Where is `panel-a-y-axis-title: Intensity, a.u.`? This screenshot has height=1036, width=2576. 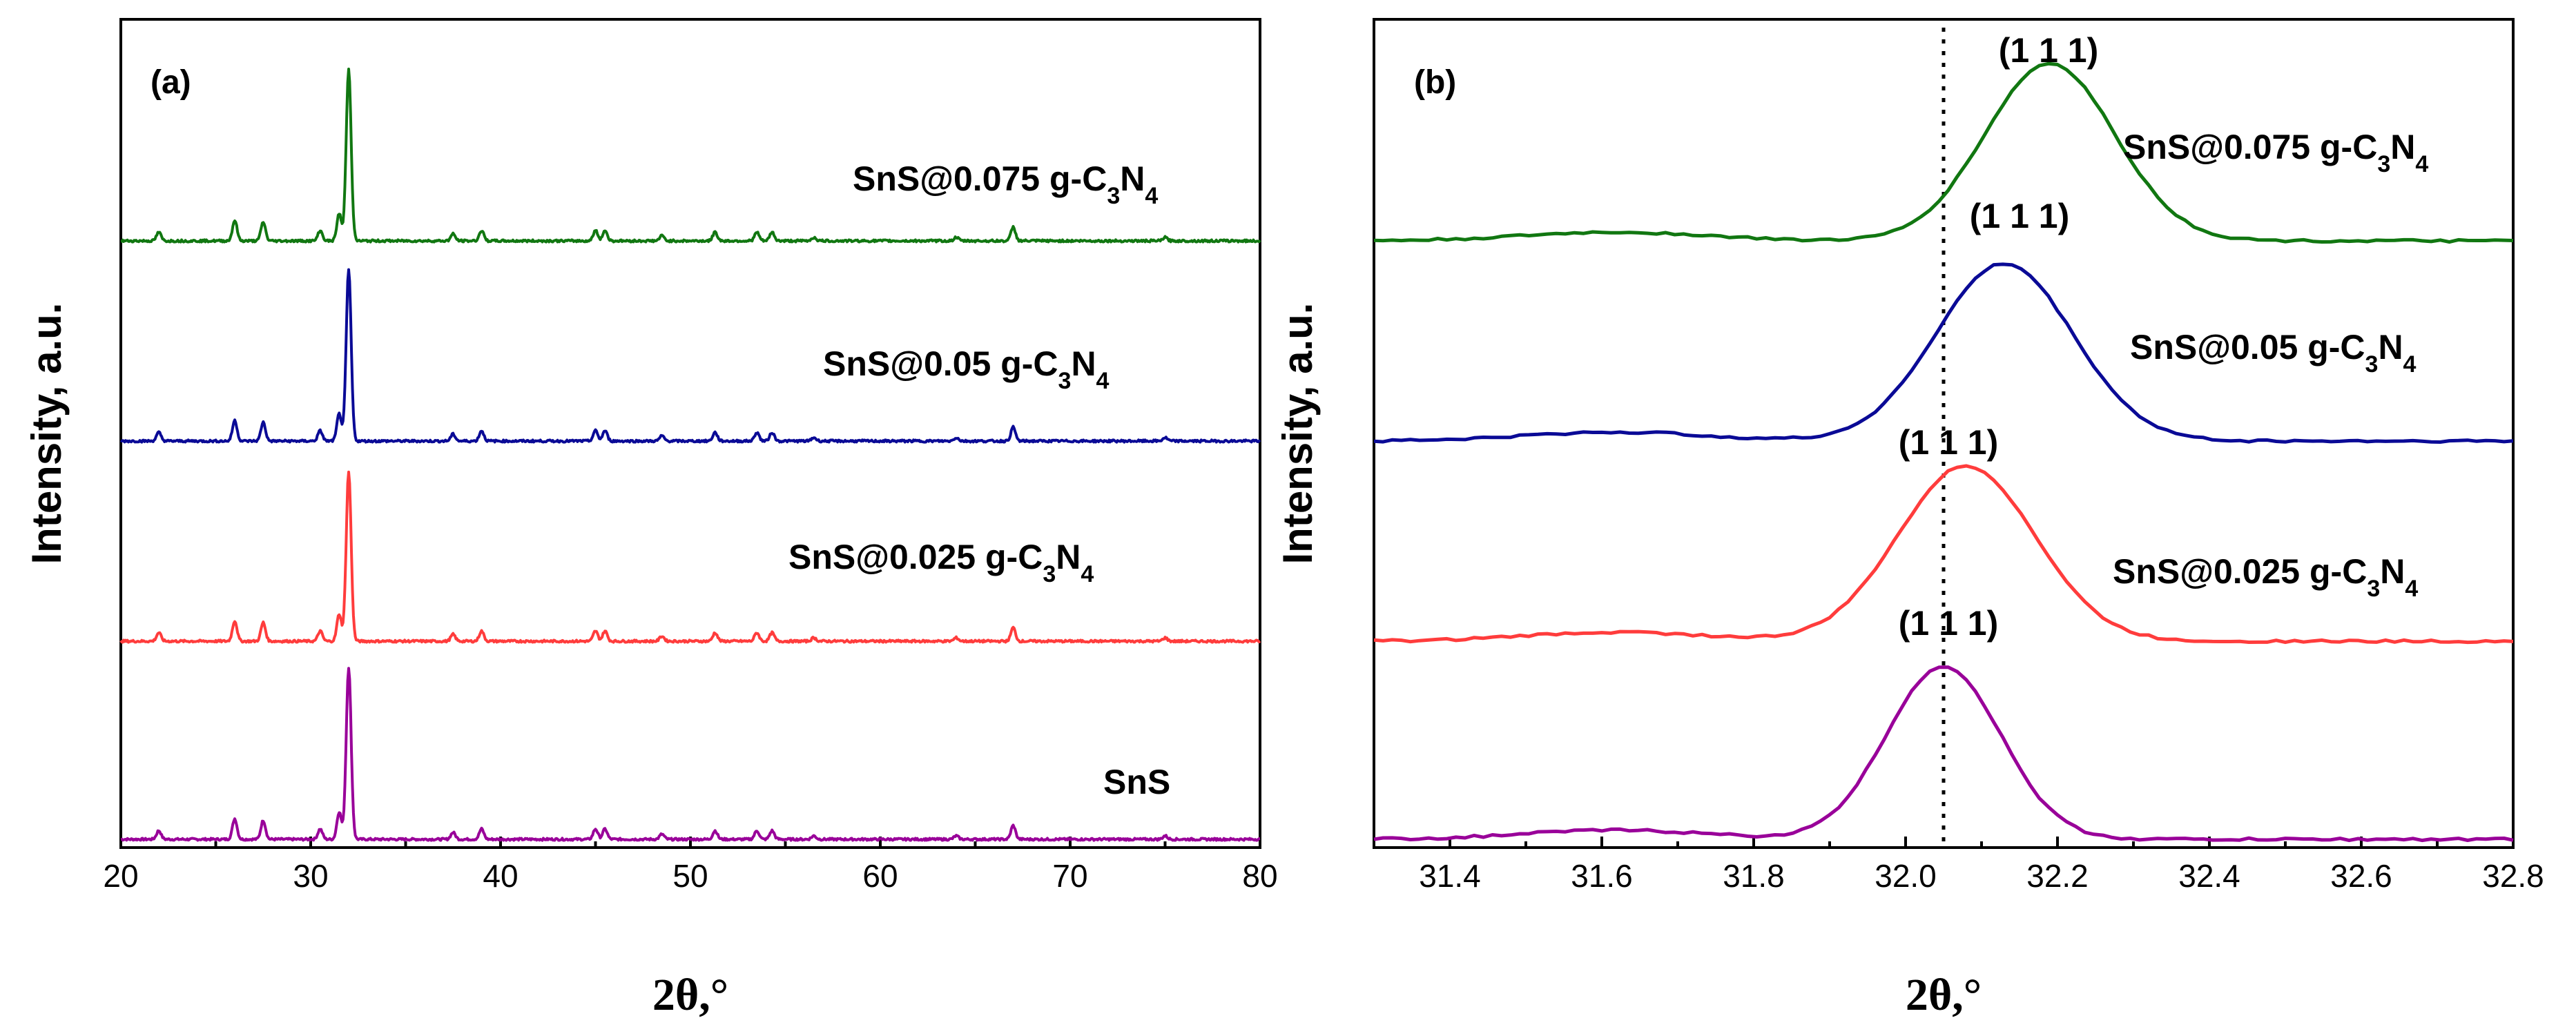 panel-a-y-axis-title: Intensity, a.u. is located at coordinates (47, 434).